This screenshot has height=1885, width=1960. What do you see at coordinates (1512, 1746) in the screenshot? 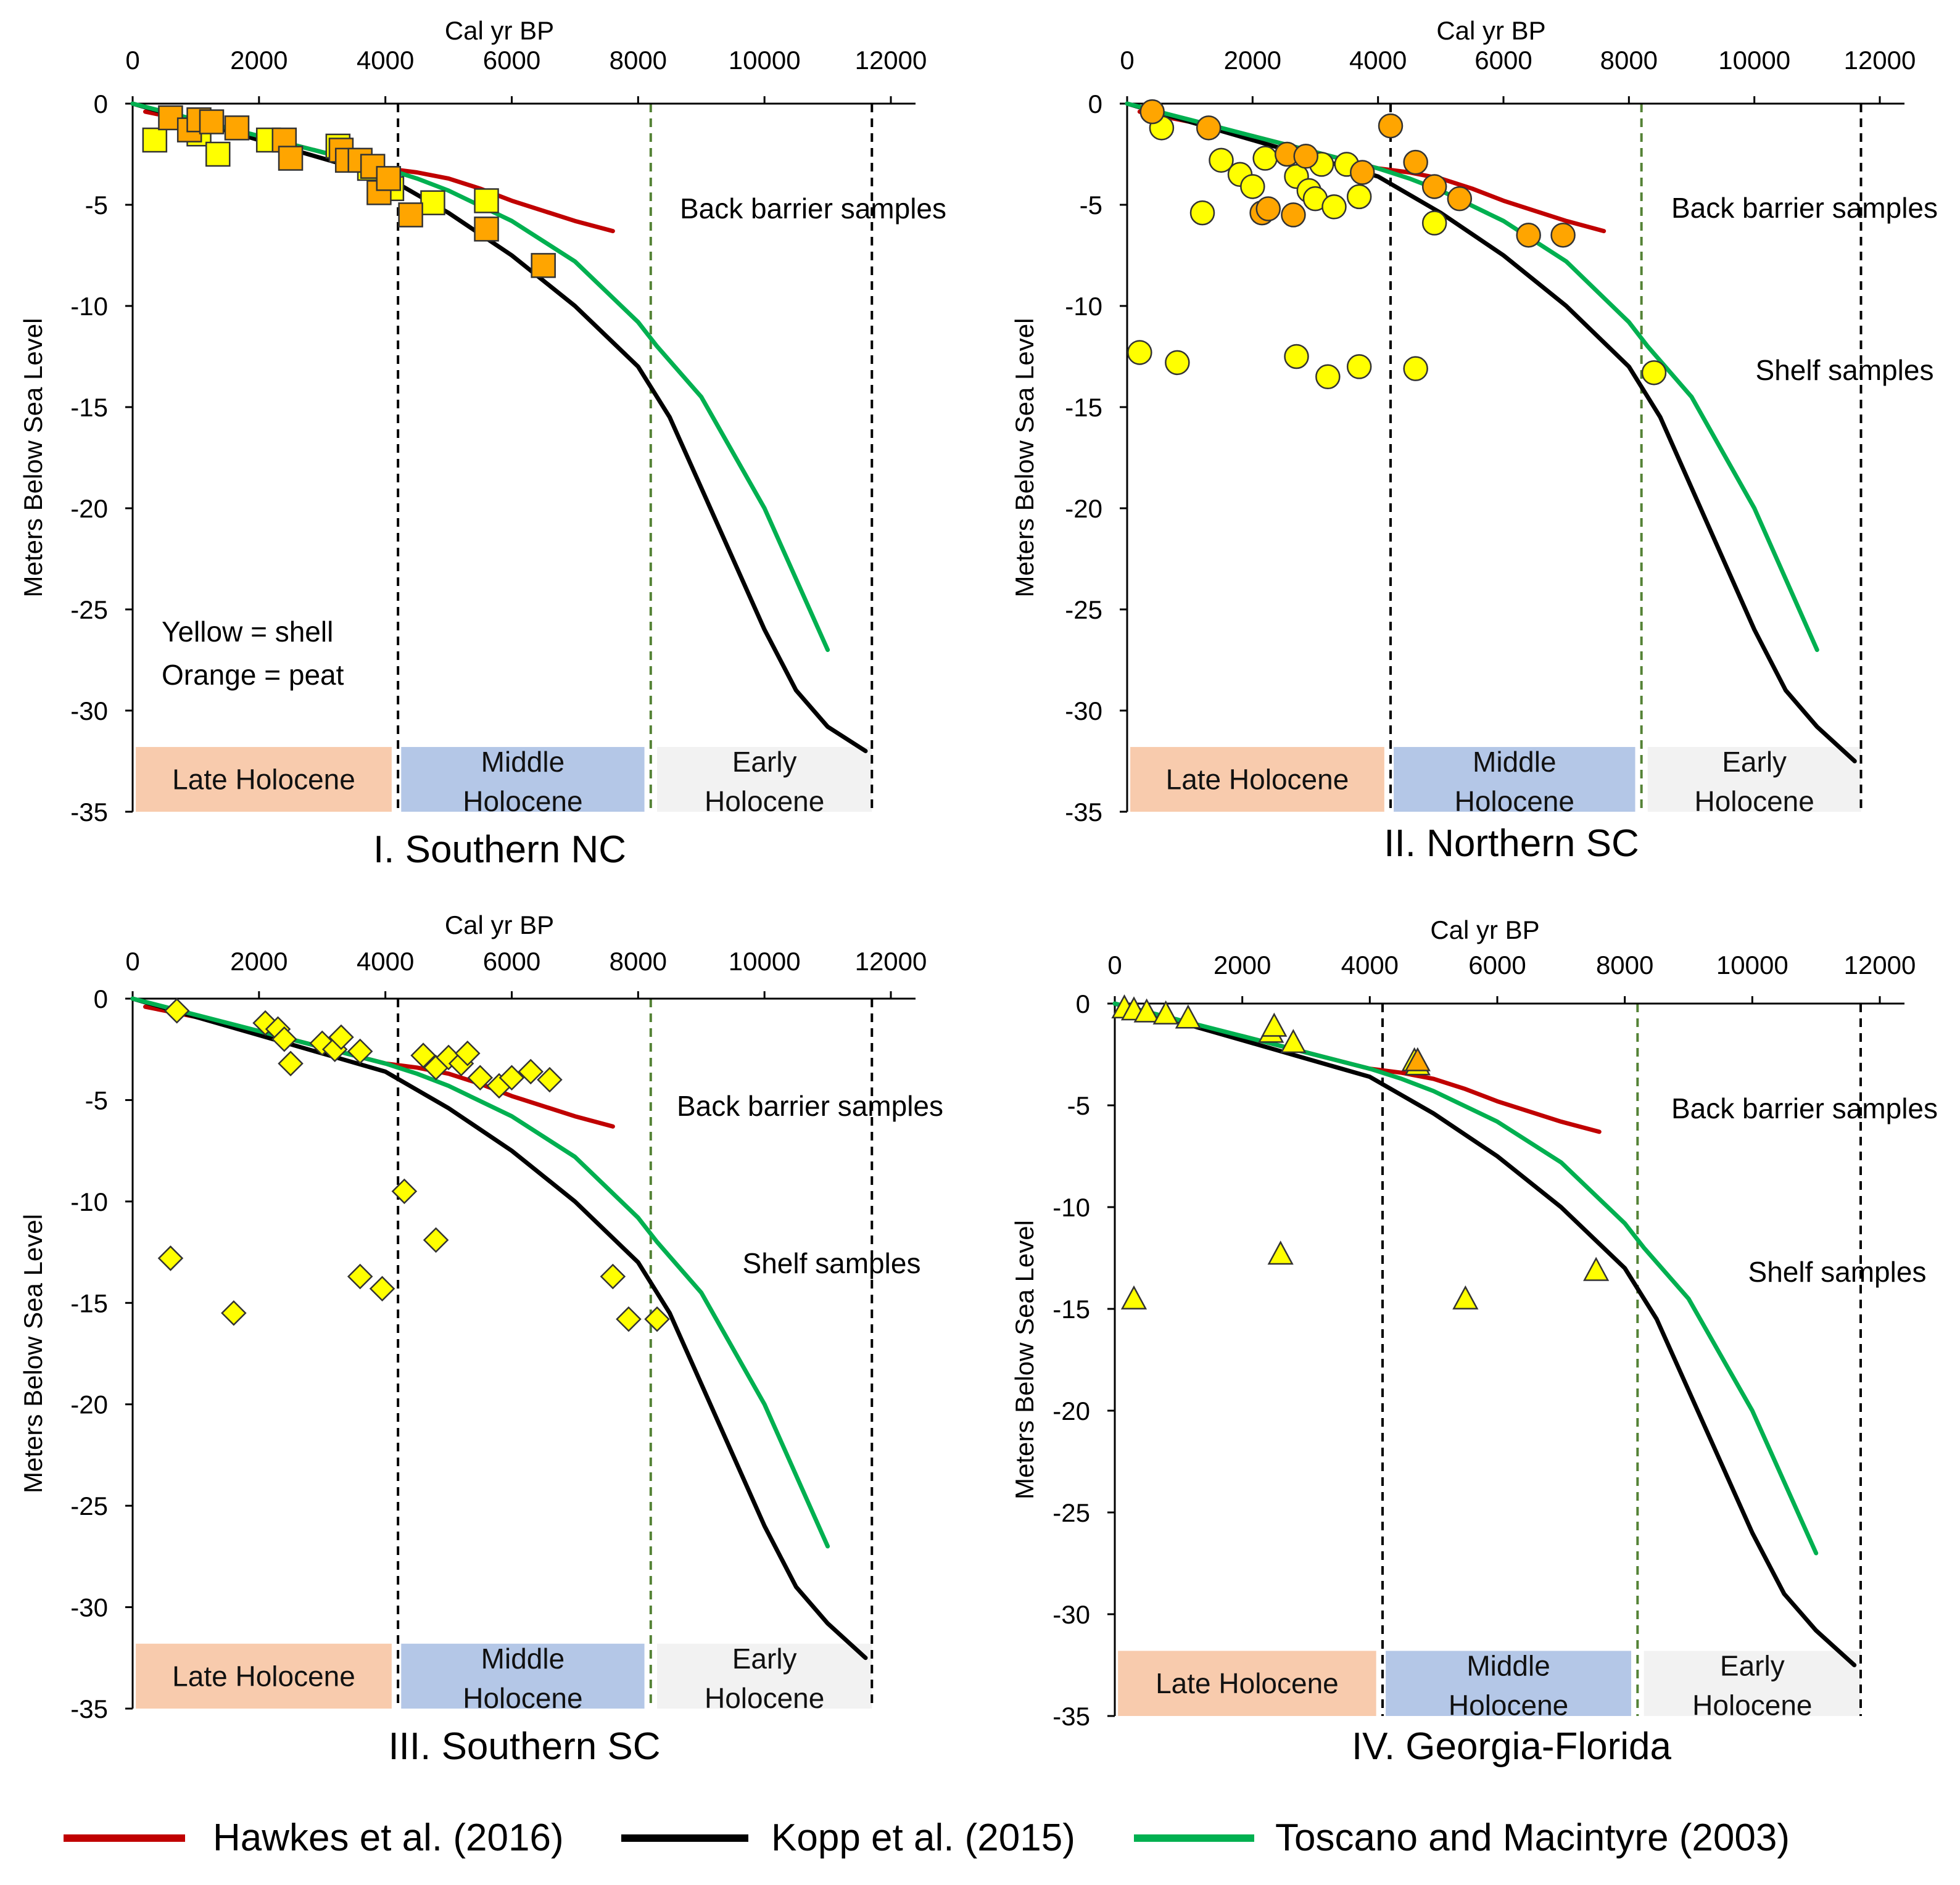
I see `panel-title: IV. Georgia-Florida` at bounding box center [1512, 1746].